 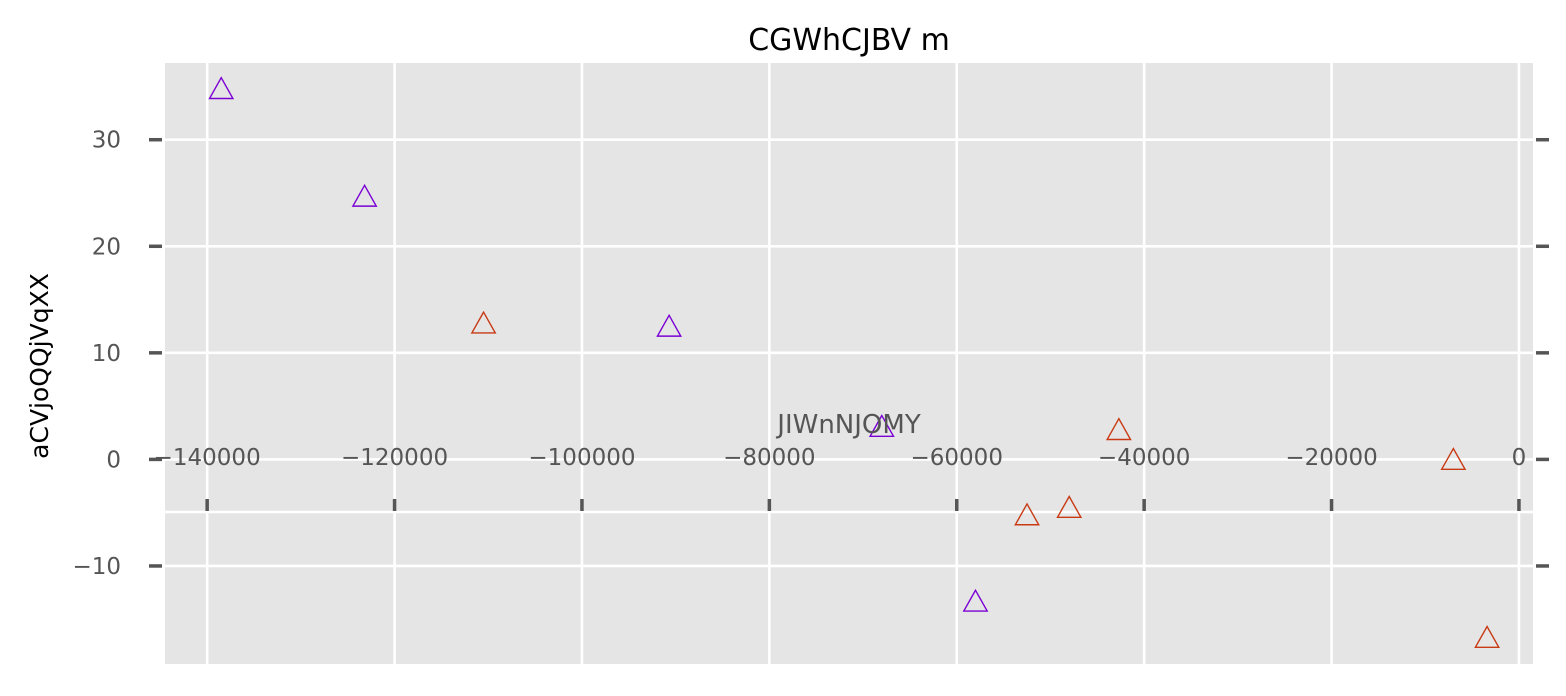 What do you see at coordinates (1331, 458) in the screenshot?
I see `x-tick-label: −20000` at bounding box center [1331, 458].